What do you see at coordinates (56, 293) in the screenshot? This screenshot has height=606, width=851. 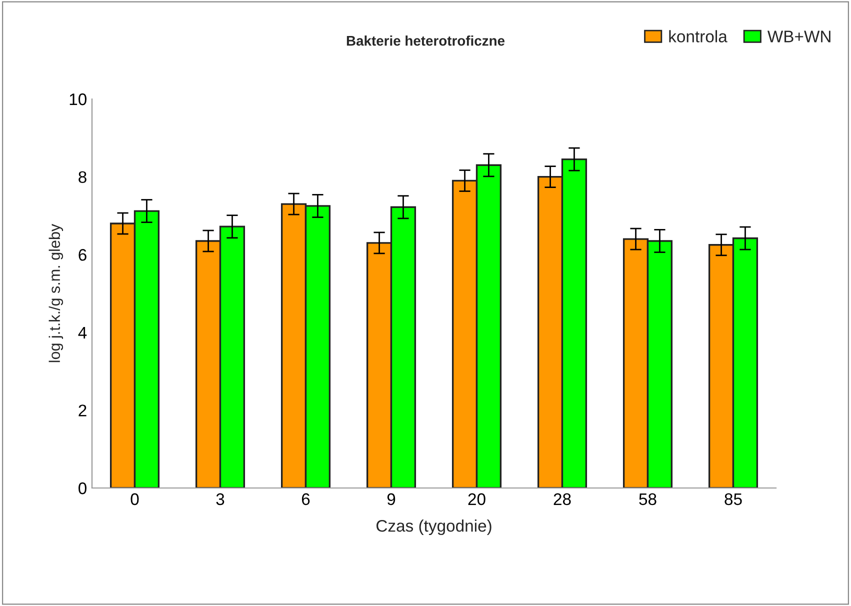 I see `y-axis-title: log j.t.k./g s.m. gleby` at bounding box center [56, 293].